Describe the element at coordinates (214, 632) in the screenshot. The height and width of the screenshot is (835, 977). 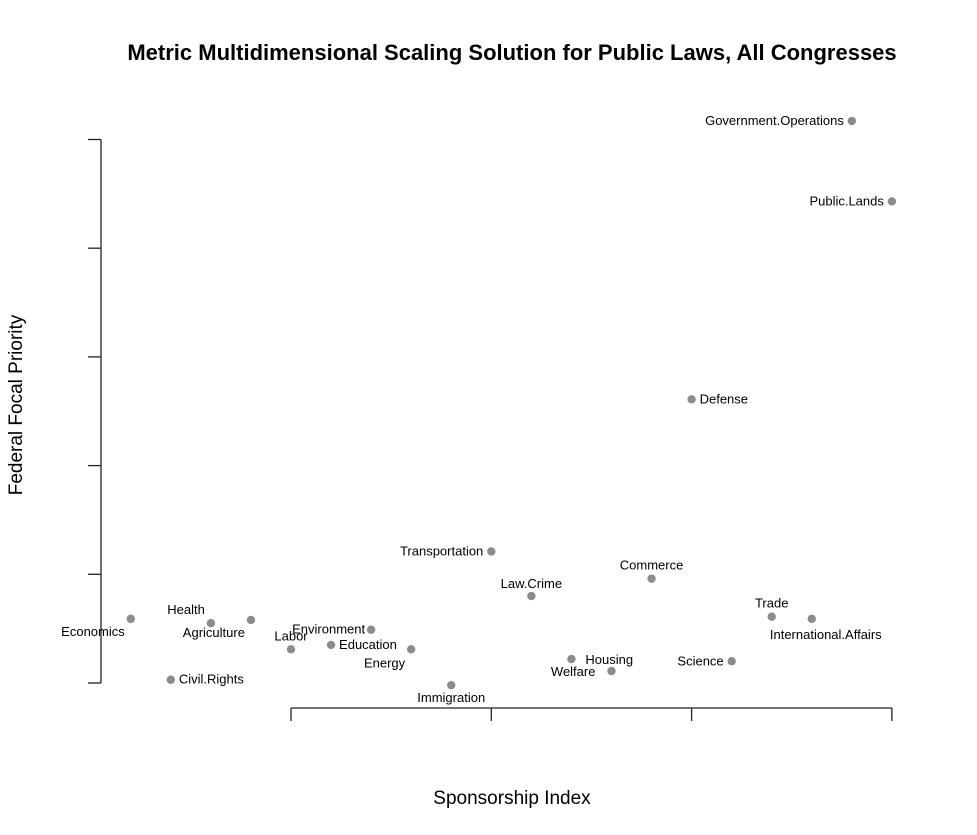
I see `point-label: Agriculture` at that location.